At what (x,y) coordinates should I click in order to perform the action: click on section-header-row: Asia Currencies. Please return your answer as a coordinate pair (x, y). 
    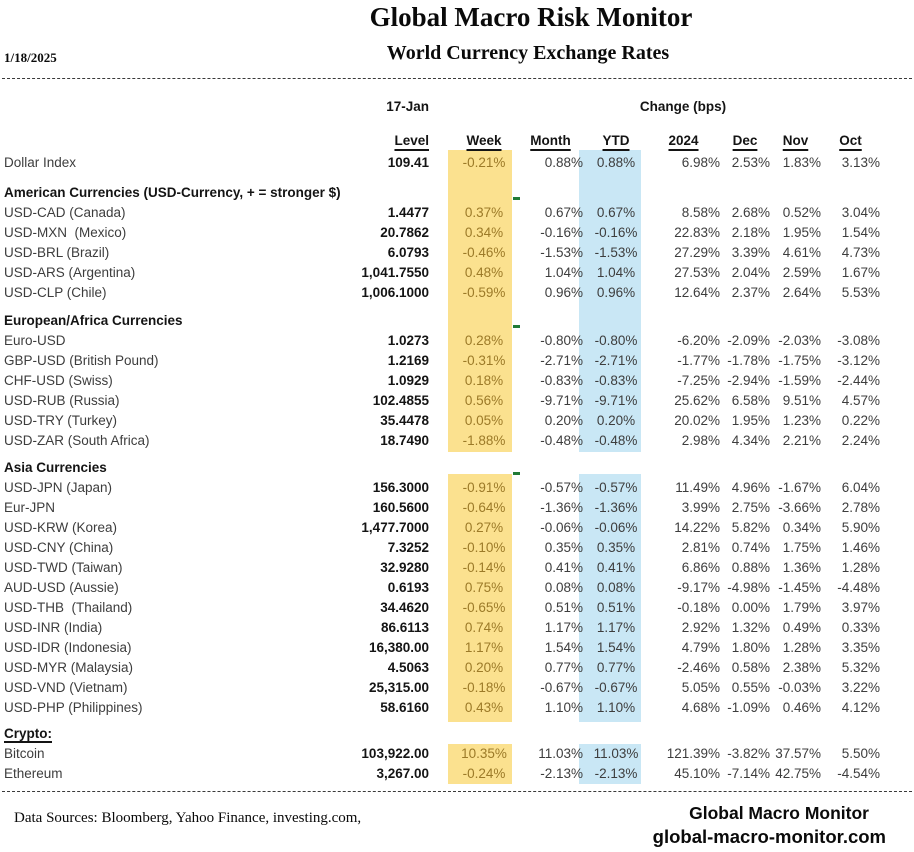
    Looking at the image, I should click on (442, 467).